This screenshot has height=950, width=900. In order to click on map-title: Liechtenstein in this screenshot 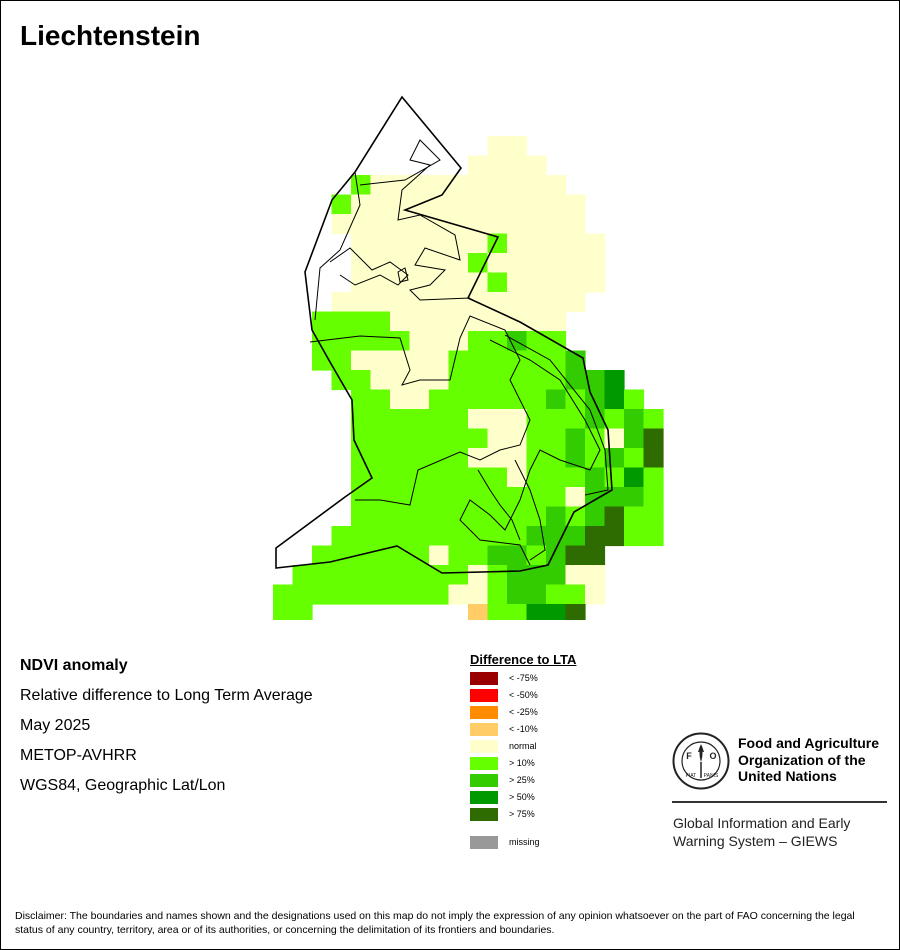, I will do `click(110, 35)`.